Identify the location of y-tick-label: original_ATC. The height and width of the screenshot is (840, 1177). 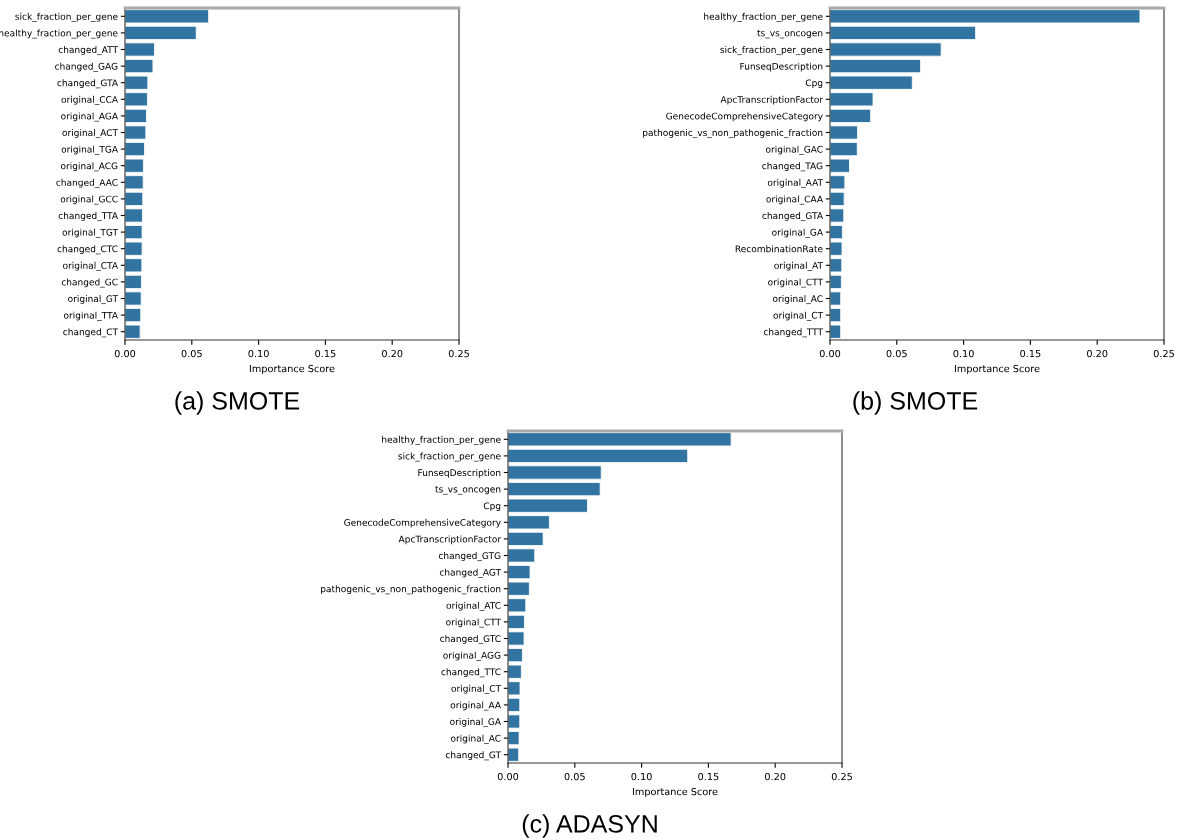
(473, 606).